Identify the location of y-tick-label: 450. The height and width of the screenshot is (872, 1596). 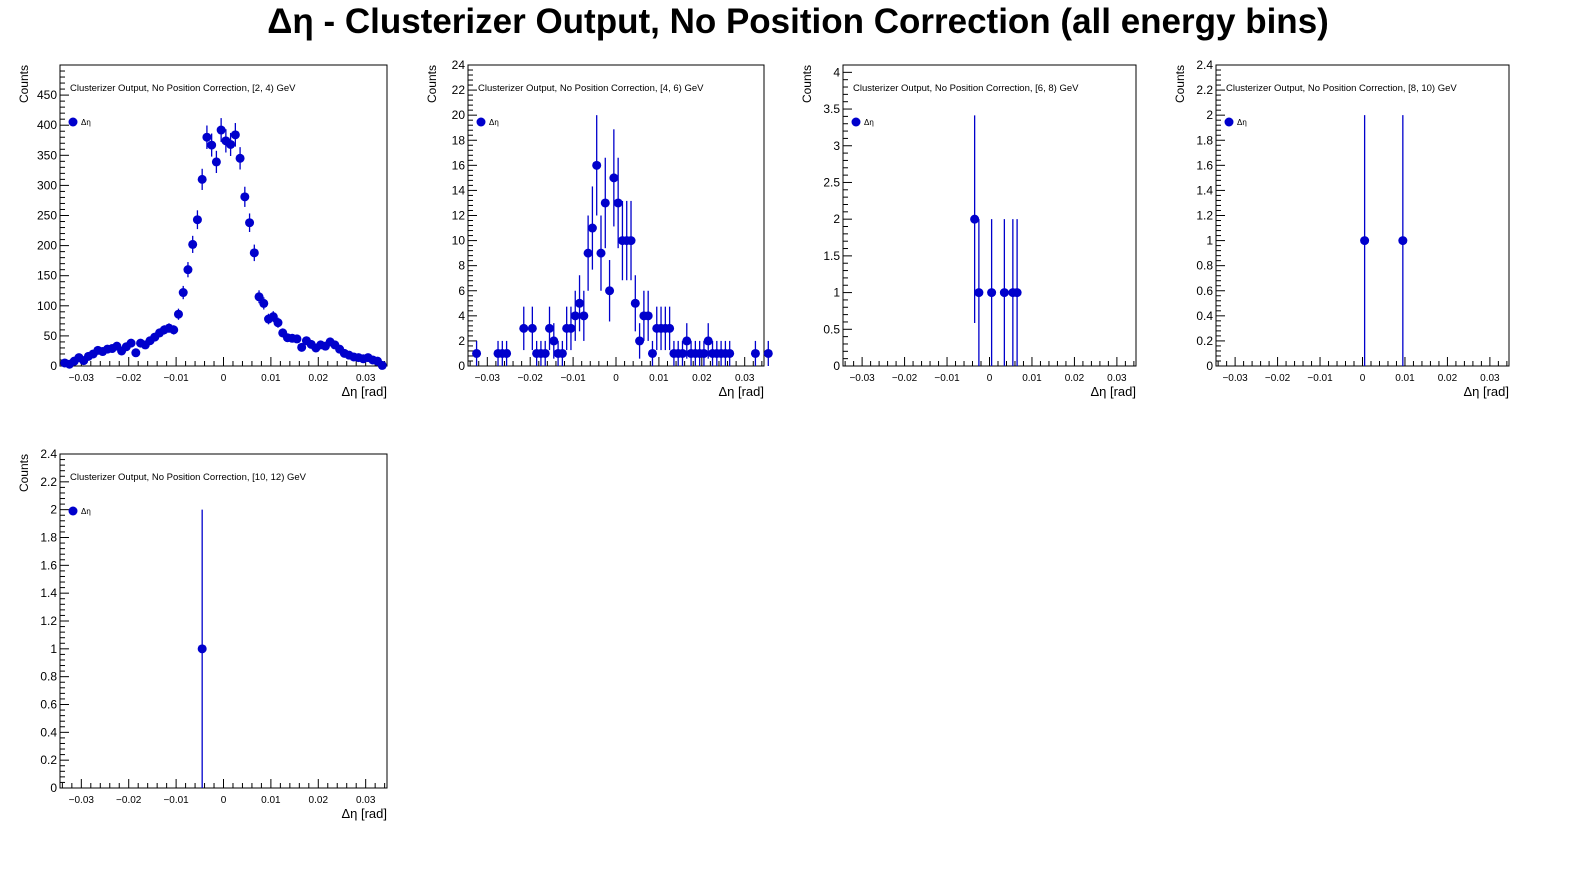
(47, 95).